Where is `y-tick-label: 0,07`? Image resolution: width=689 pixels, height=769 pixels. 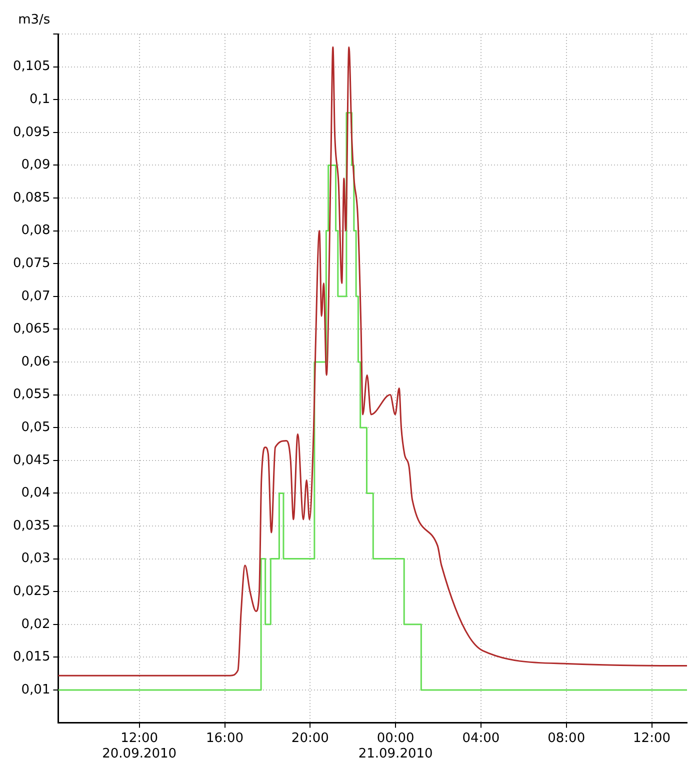 y-tick-label: 0,07 is located at coordinates (35, 296).